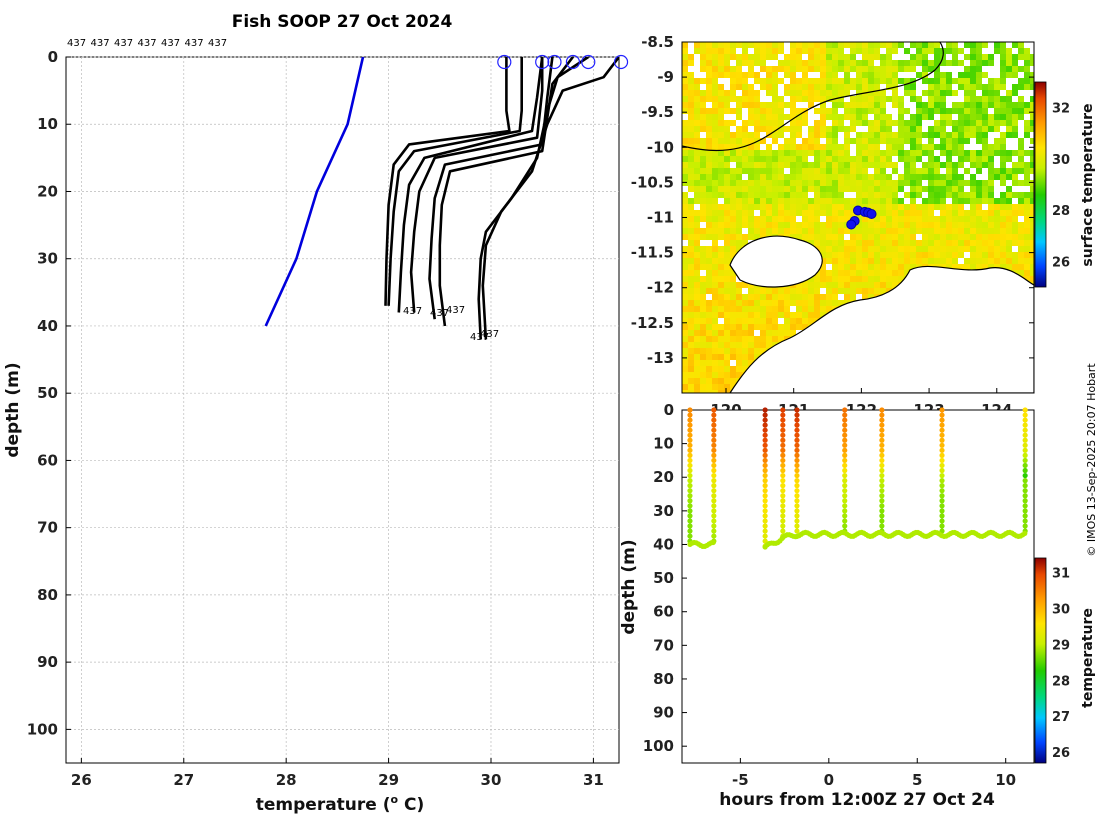 This screenshot has width=1100, height=820. I want to click on ts-y-tick-label: 20, so click(663, 477).